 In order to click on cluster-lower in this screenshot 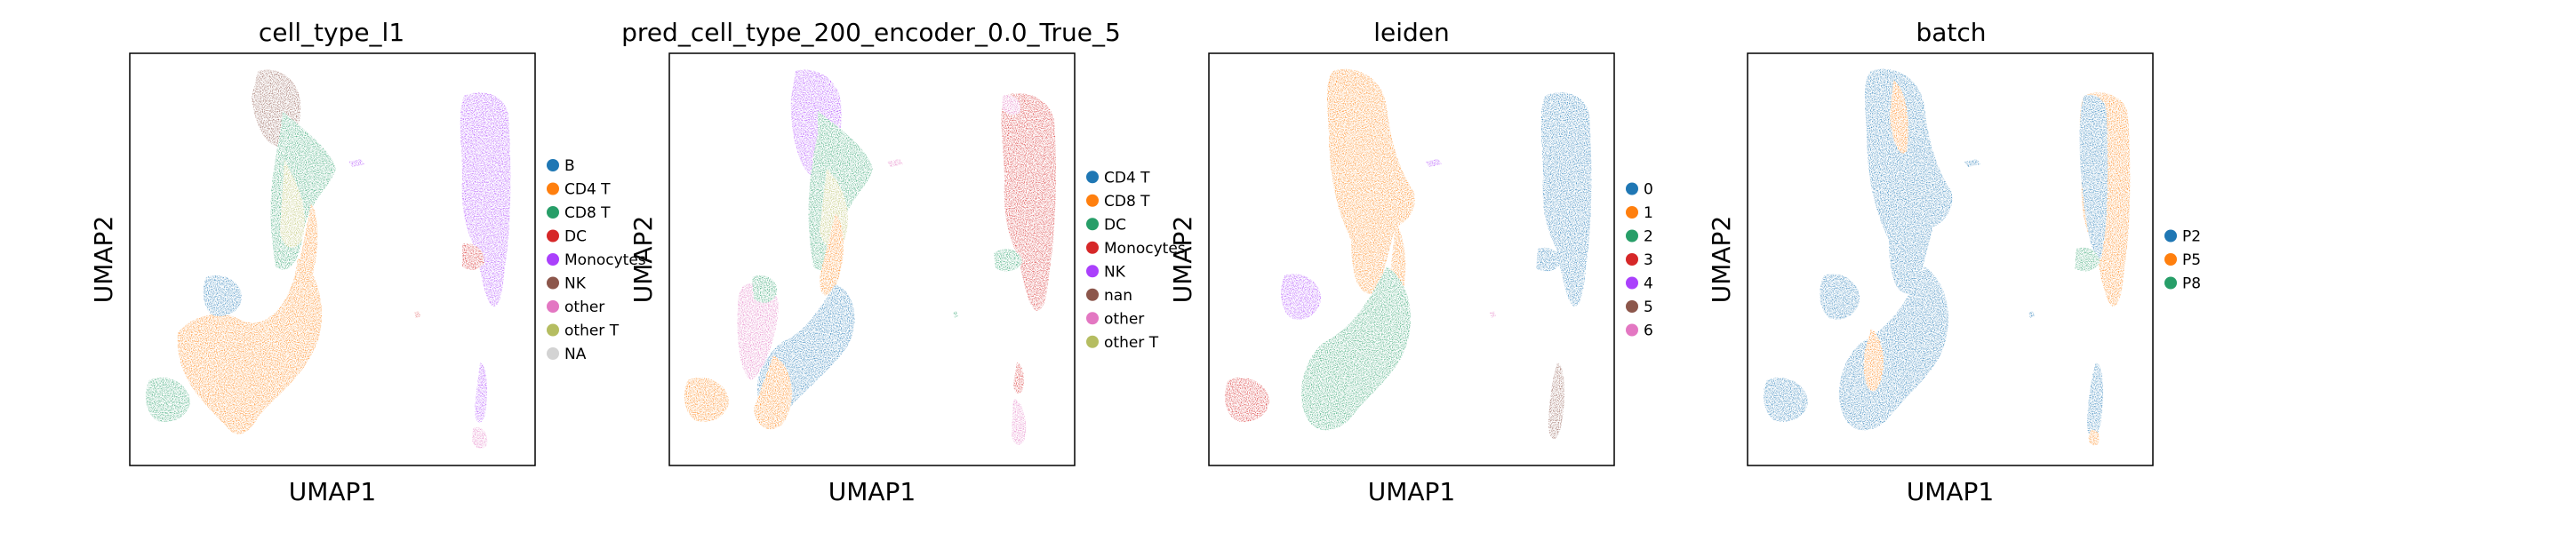, I will do `click(1893, 348)`.